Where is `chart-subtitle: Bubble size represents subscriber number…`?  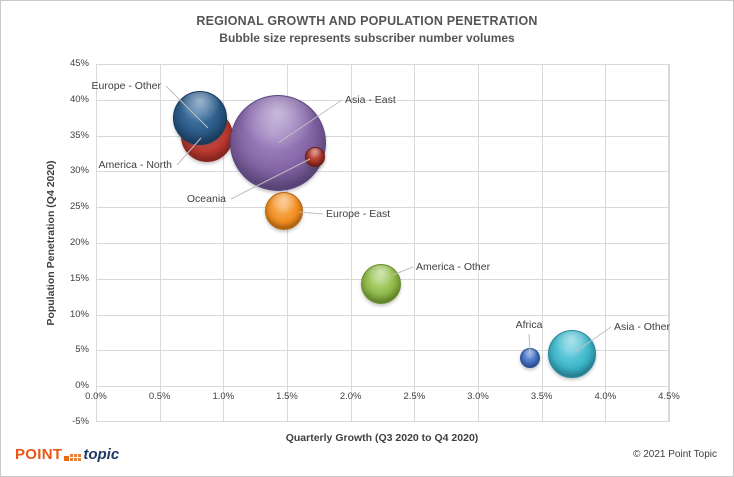
chart-subtitle: Bubble size represents subscriber number… is located at coordinates (367, 38).